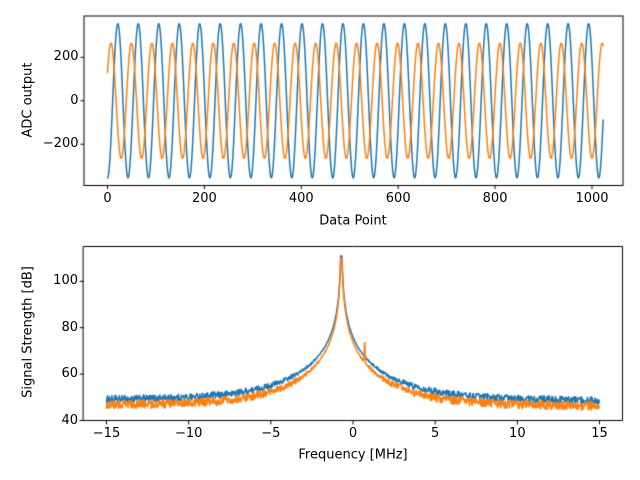 Image resolution: width=640 pixels, height=480 pixels. Describe the element at coordinates (353, 455) in the screenshot. I see `bottom-plot-x-axis-label: Frequency [MHz]` at that location.